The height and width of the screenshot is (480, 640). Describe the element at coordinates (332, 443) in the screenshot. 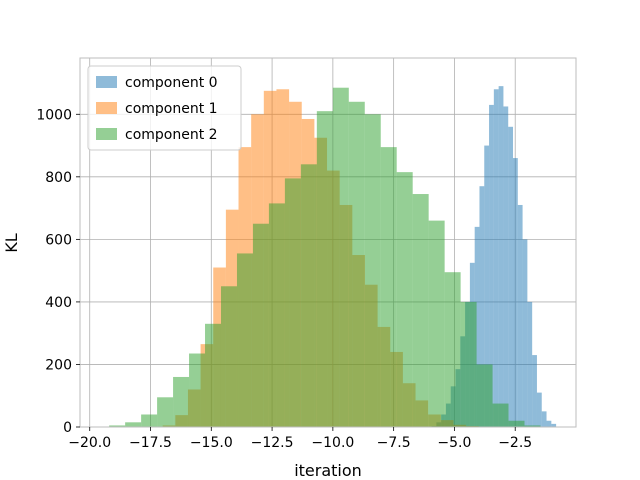

I see `x-tick-label: −10.0` at that location.